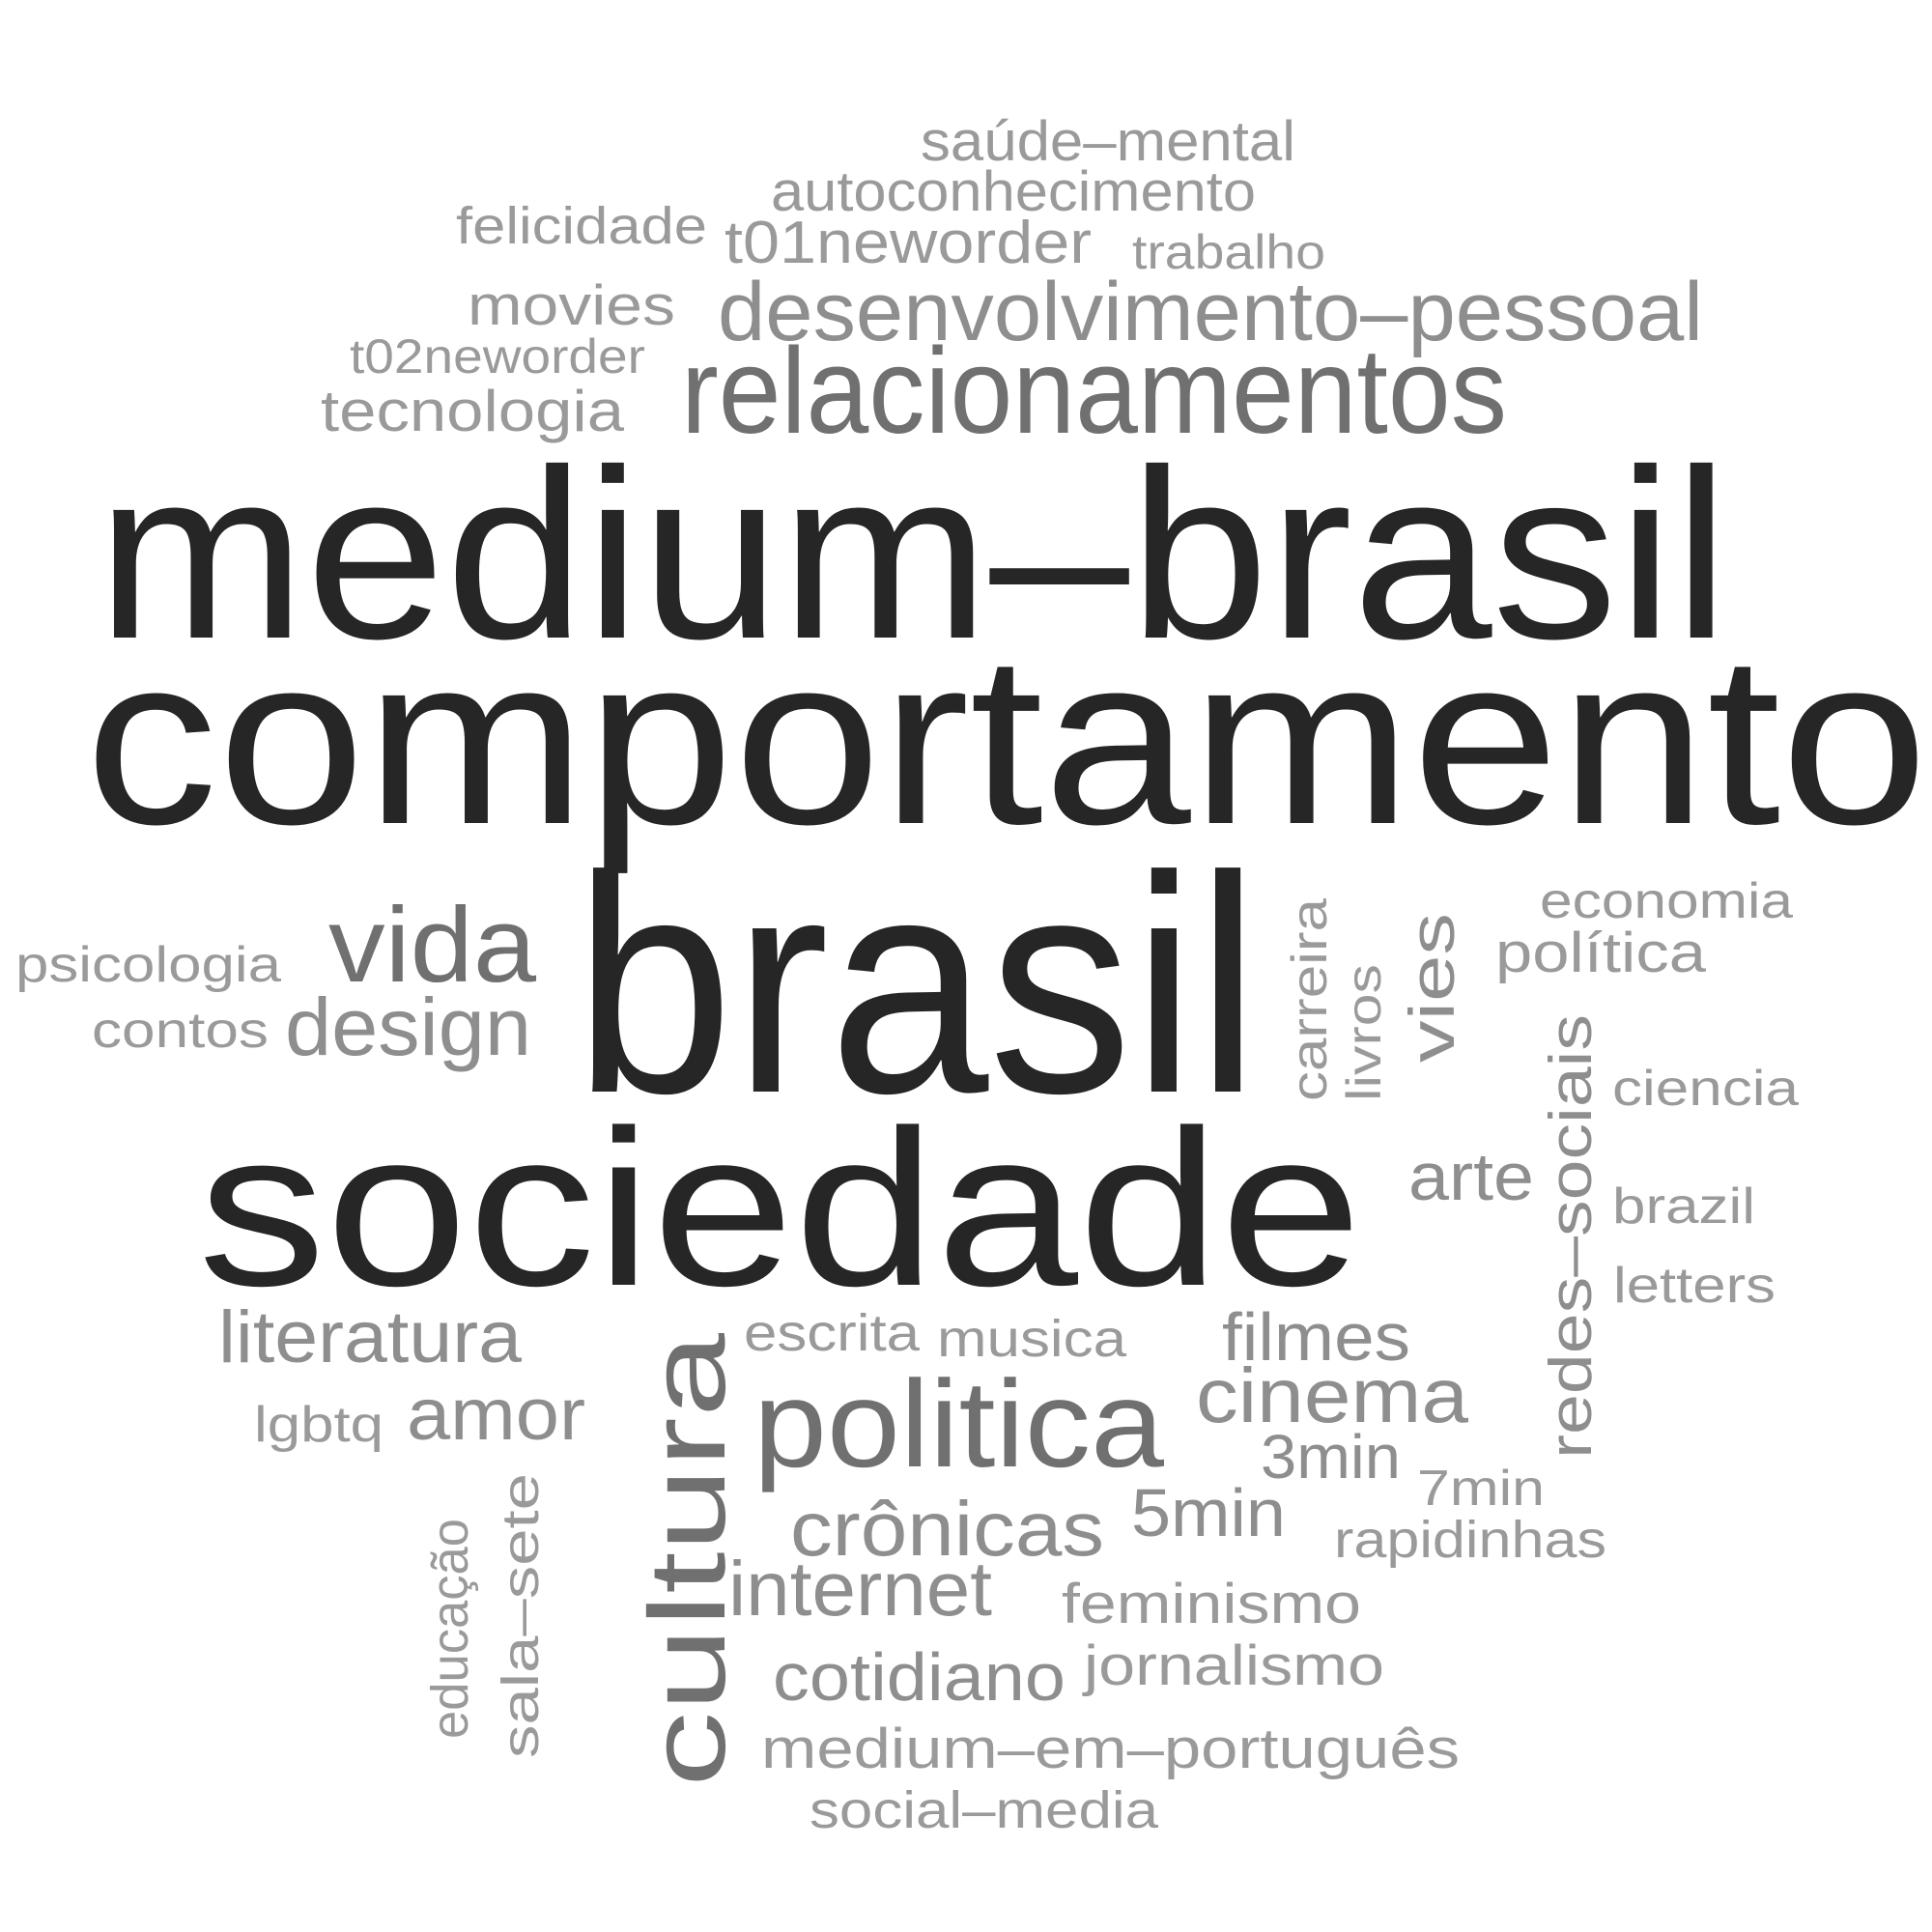 The width and height of the screenshot is (1932, 1932). I want to click on word-literatura: literatura, so click(370, 1337).